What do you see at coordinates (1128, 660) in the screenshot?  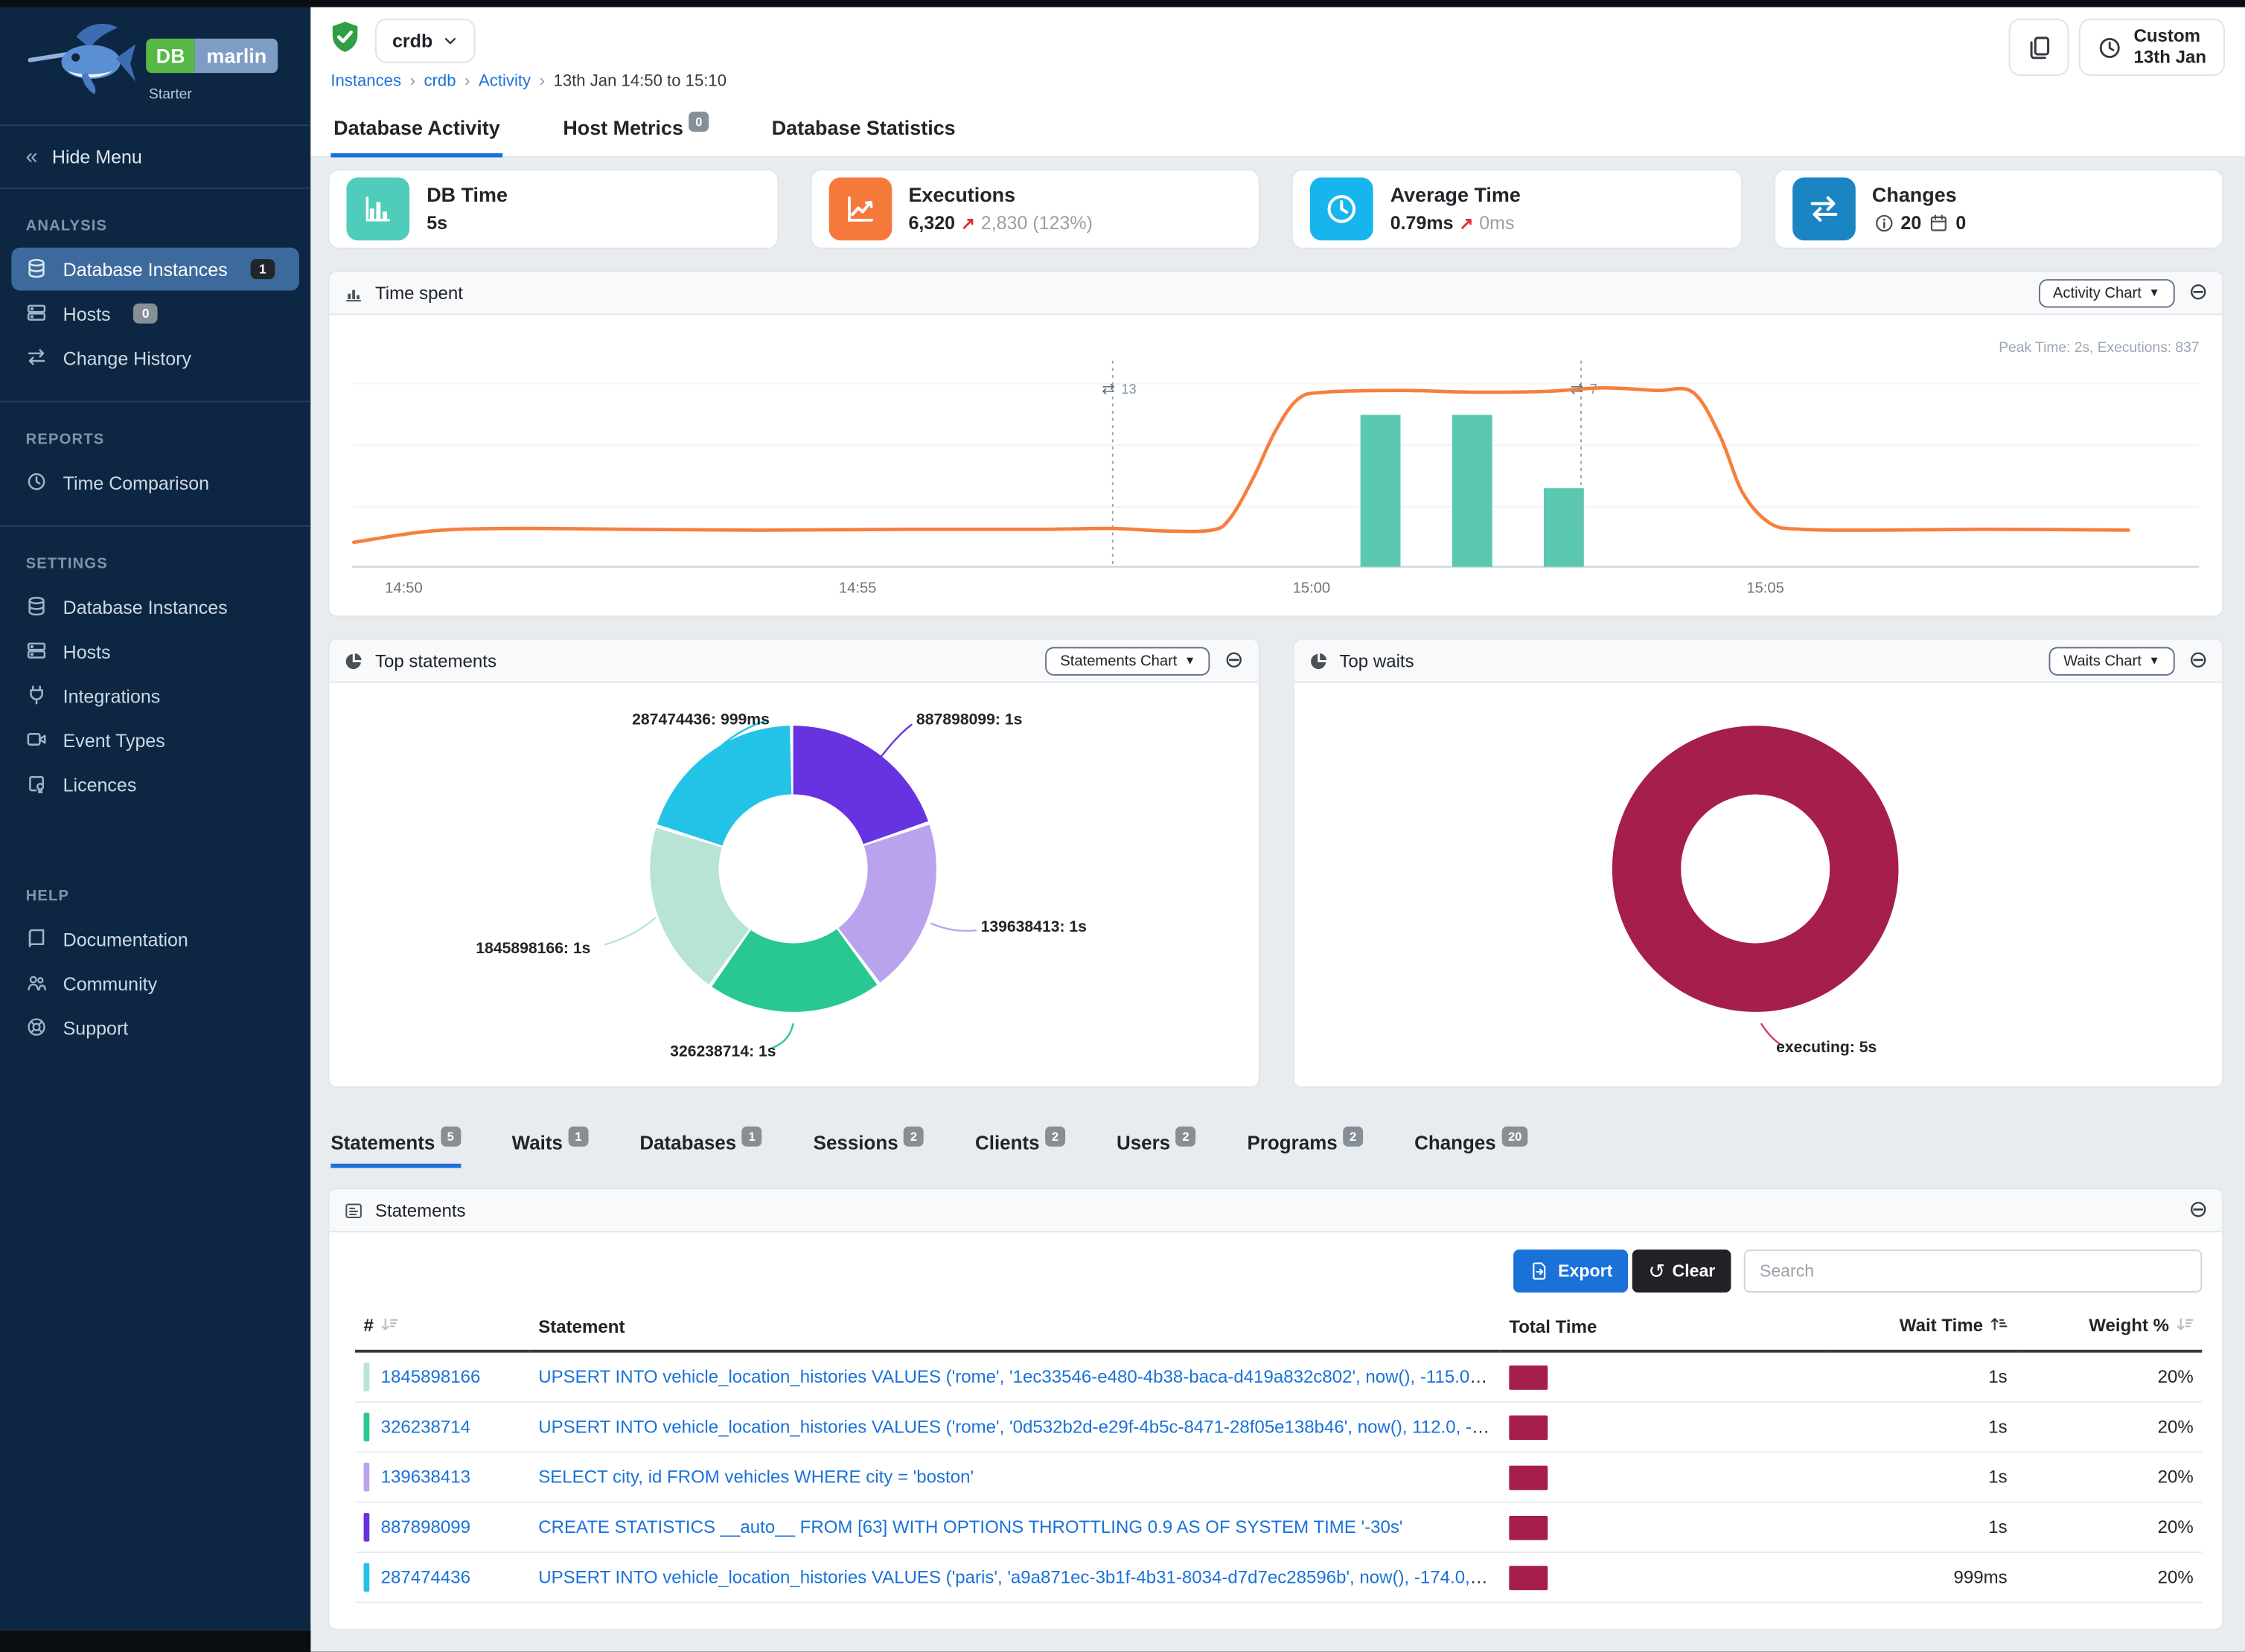 I see `statements-chart-dropdown: Statements Chart ▼` at bounding box center [1128, 660].